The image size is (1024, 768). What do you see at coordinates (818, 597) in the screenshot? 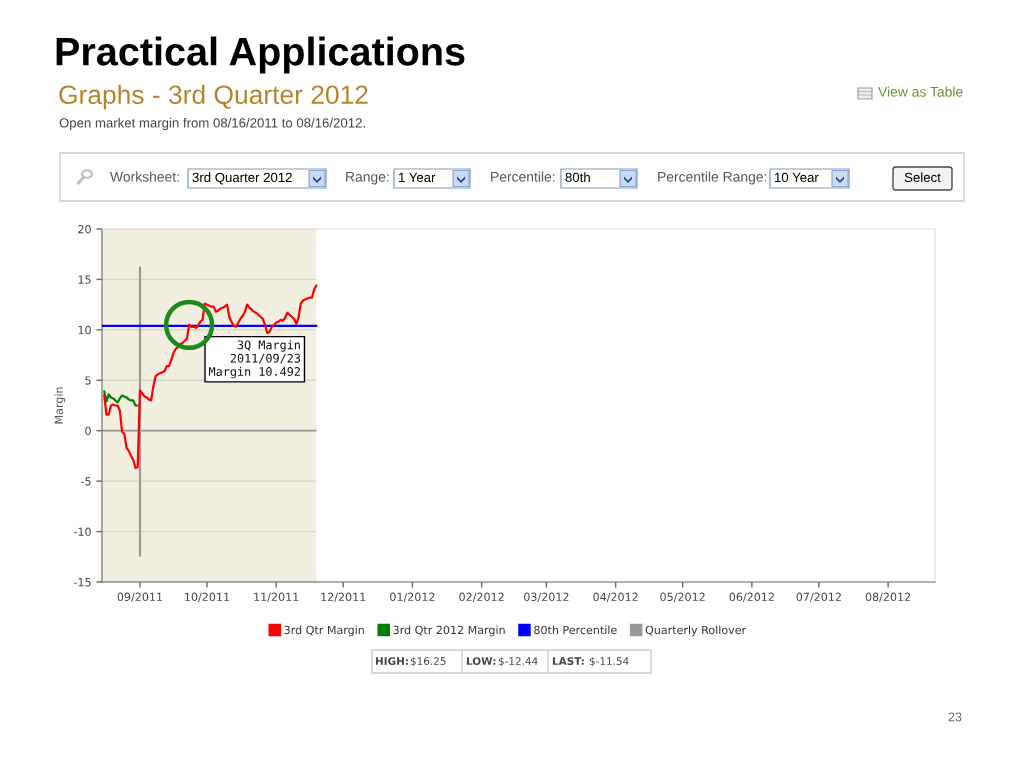
I see `x-tick-label: 07/2012` at bounding box center [818, 597].